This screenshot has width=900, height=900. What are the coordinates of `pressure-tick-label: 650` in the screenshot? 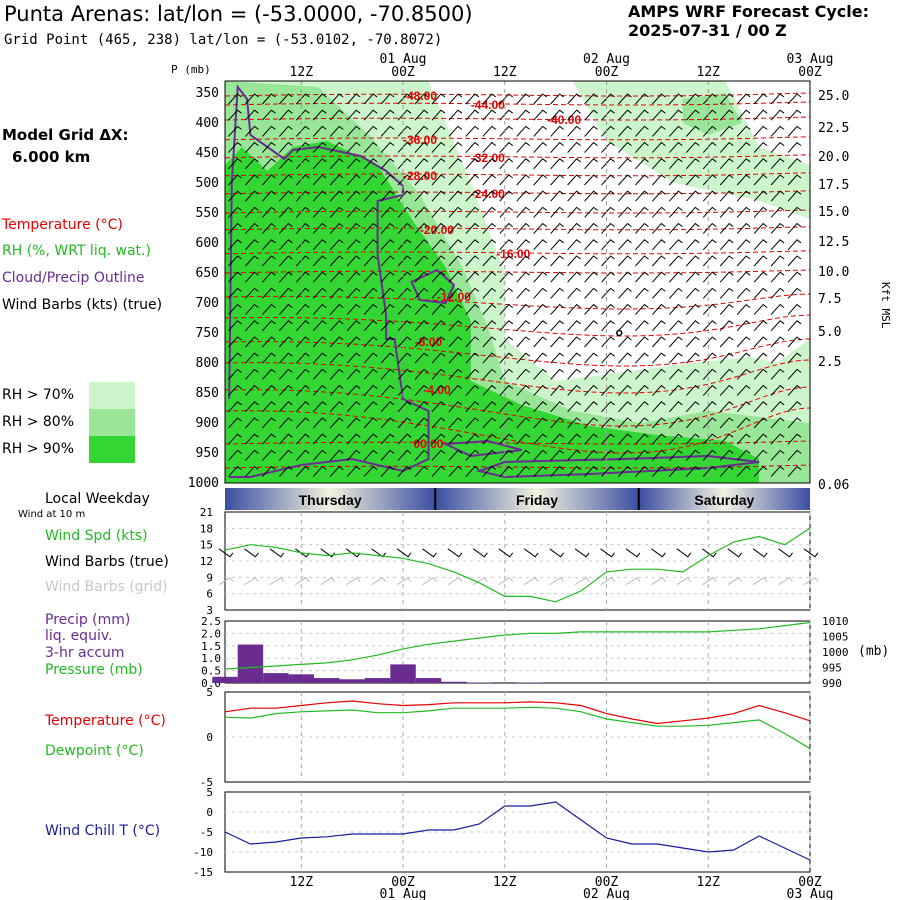 It's located at (207, 273).